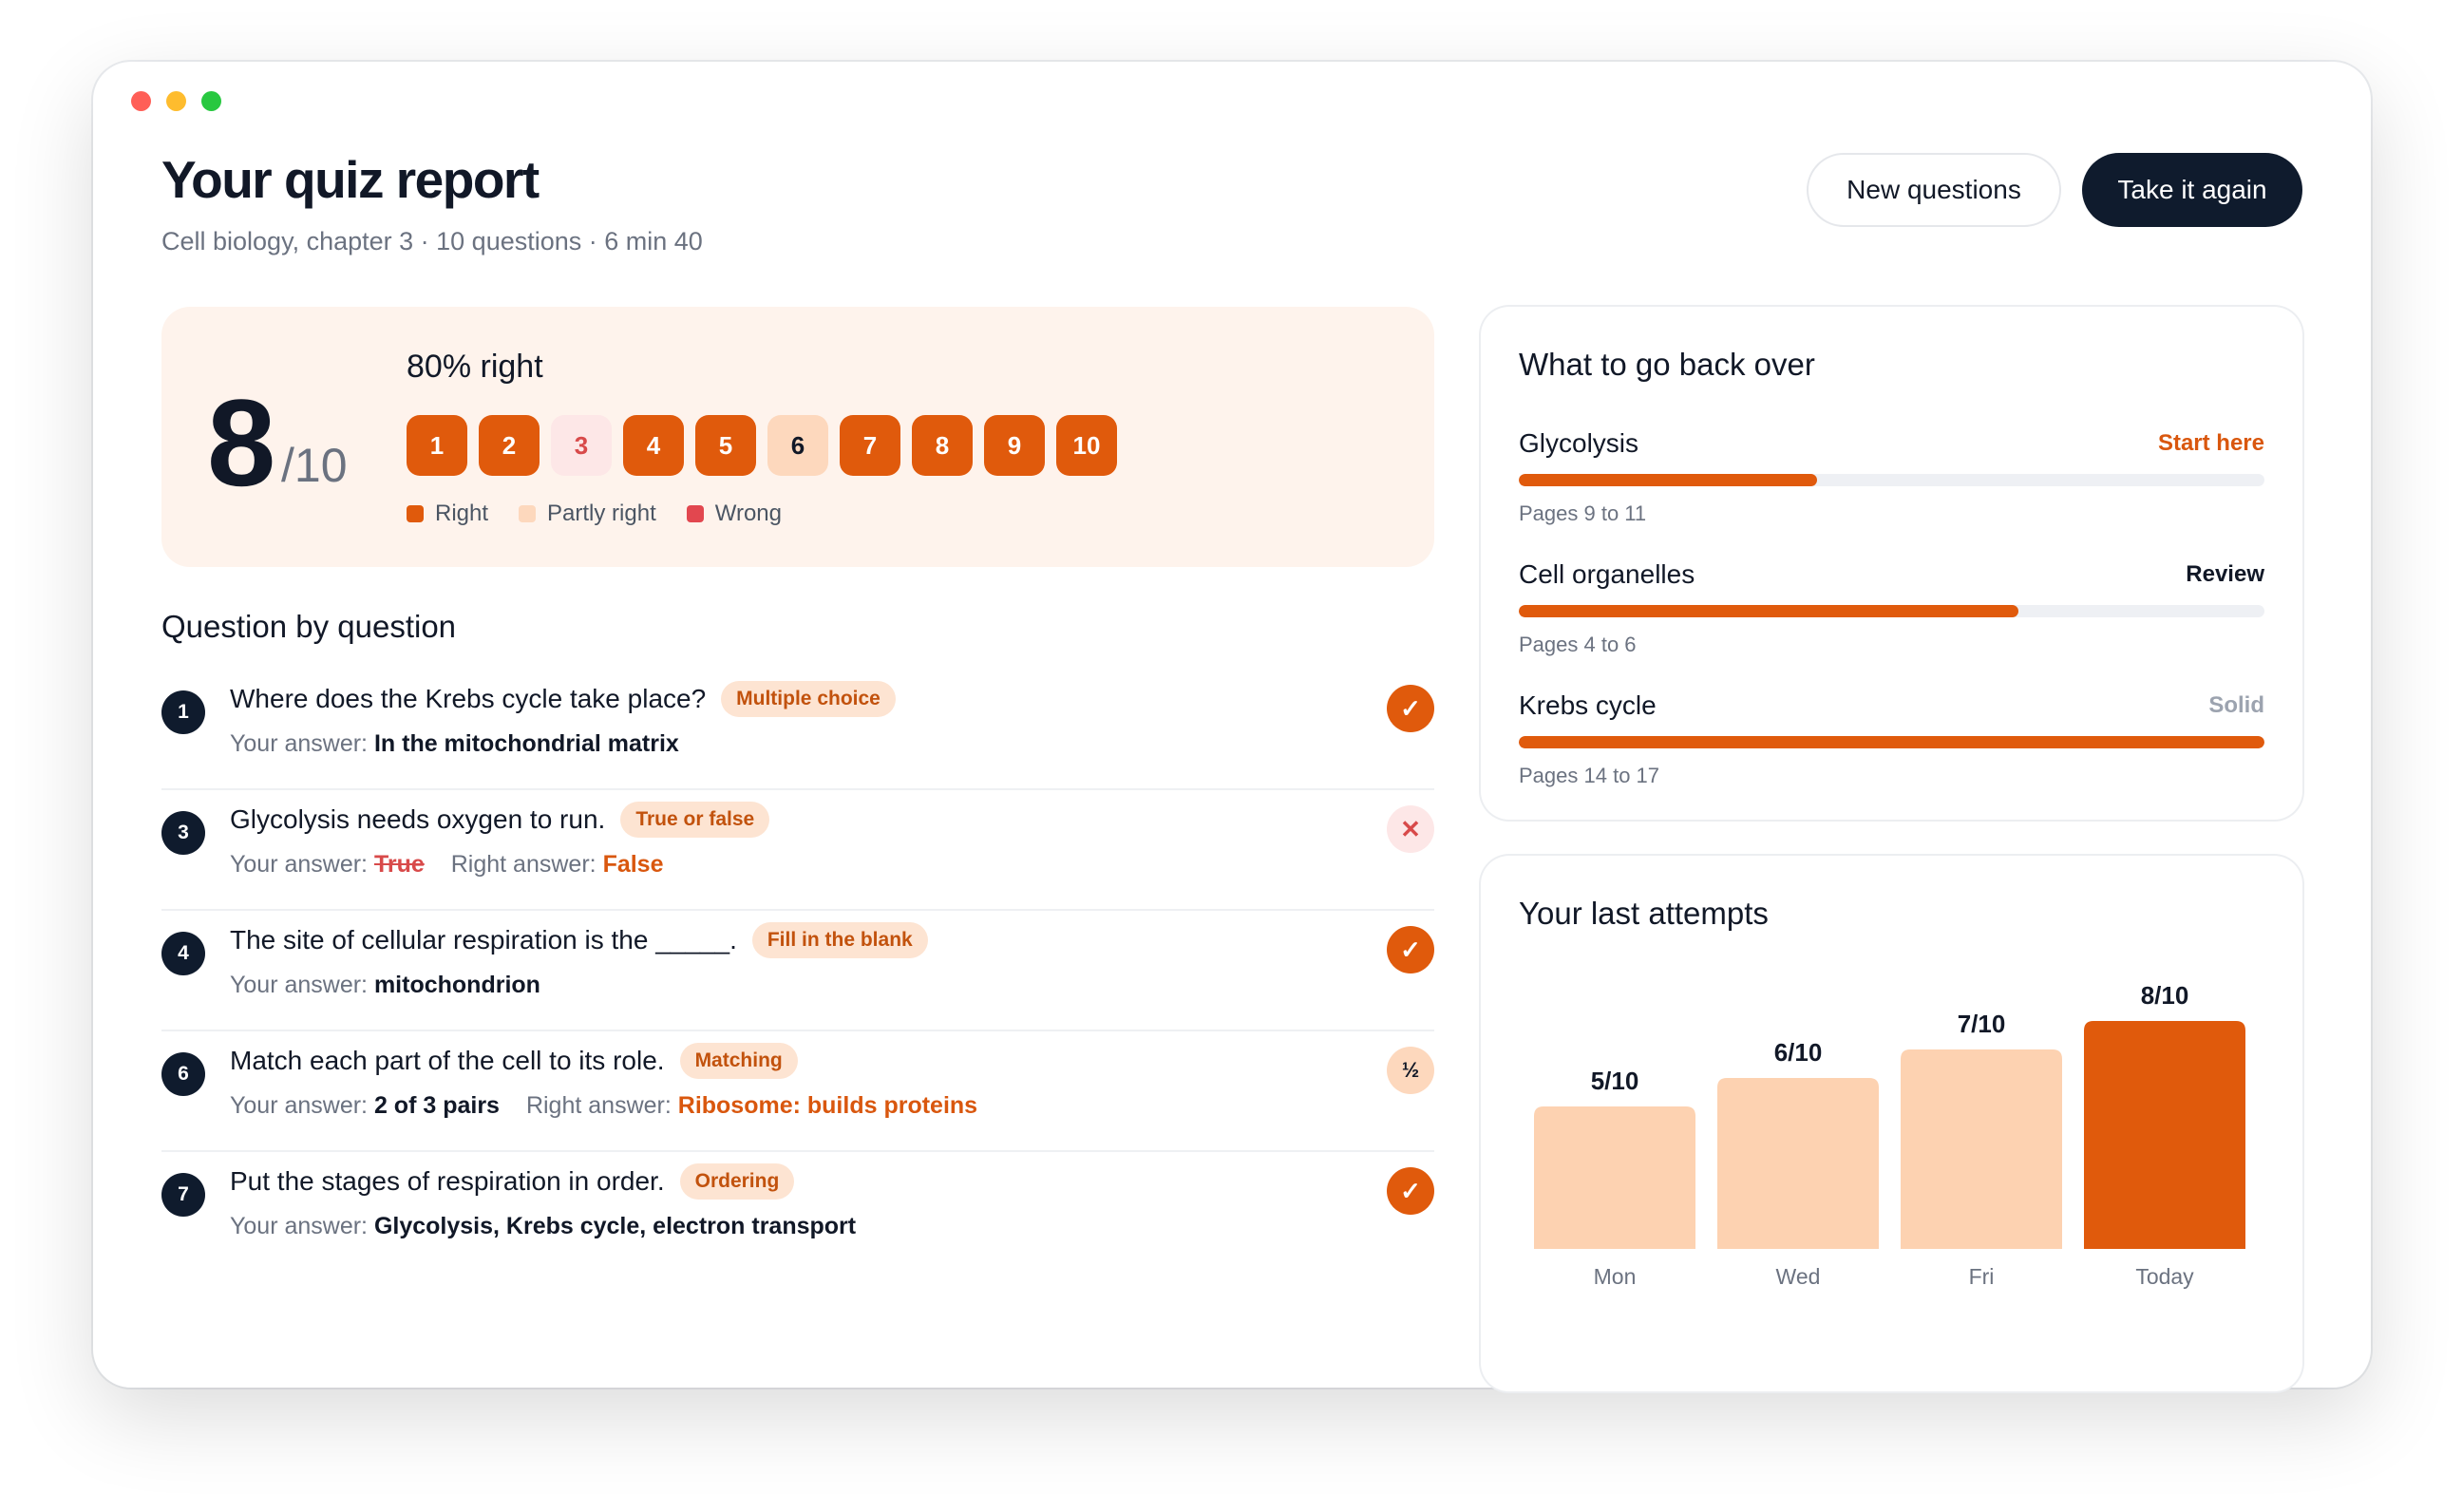 The height and width of the screenshot is (1512, 2462). What do you see at coordinates (437, 1106) in the screenshot?
I see `your-answer-value: 2 of 3 pairs` at bounding box center [437, 1106].